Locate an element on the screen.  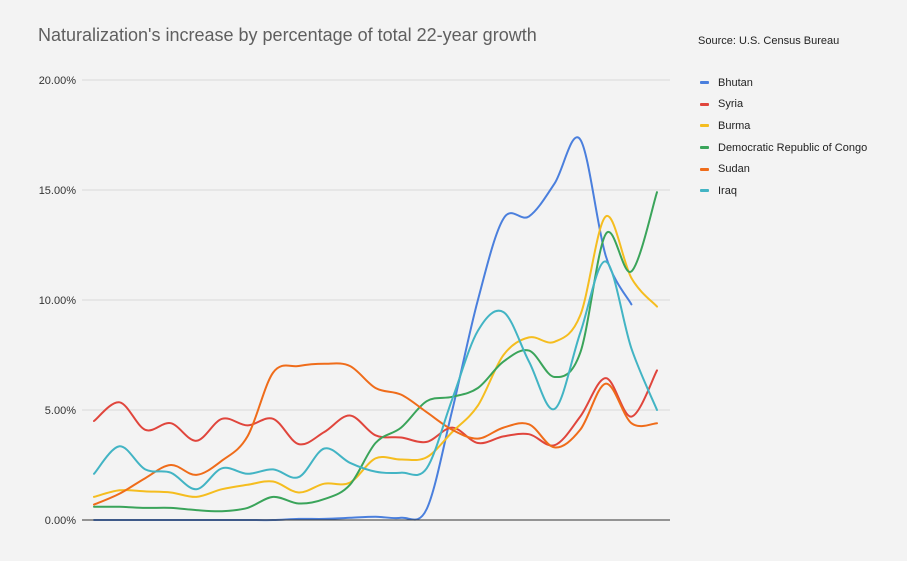
legend-item-burma: Burma is located at coordinates (783, 126).